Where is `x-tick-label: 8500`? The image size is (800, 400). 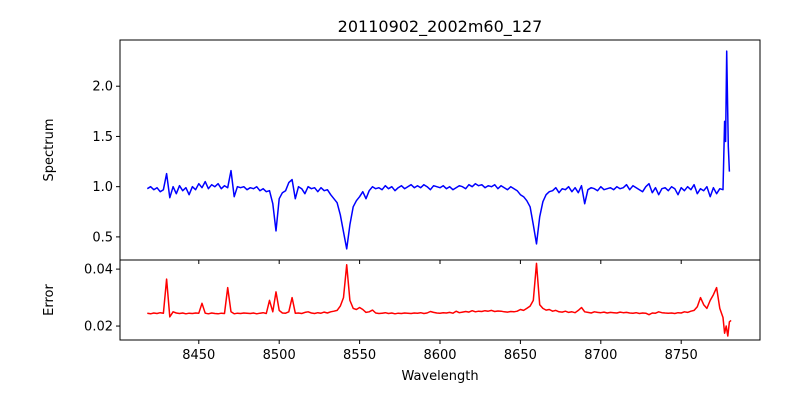 x-tick-label: 8500 is located at coordinates (279, 355).